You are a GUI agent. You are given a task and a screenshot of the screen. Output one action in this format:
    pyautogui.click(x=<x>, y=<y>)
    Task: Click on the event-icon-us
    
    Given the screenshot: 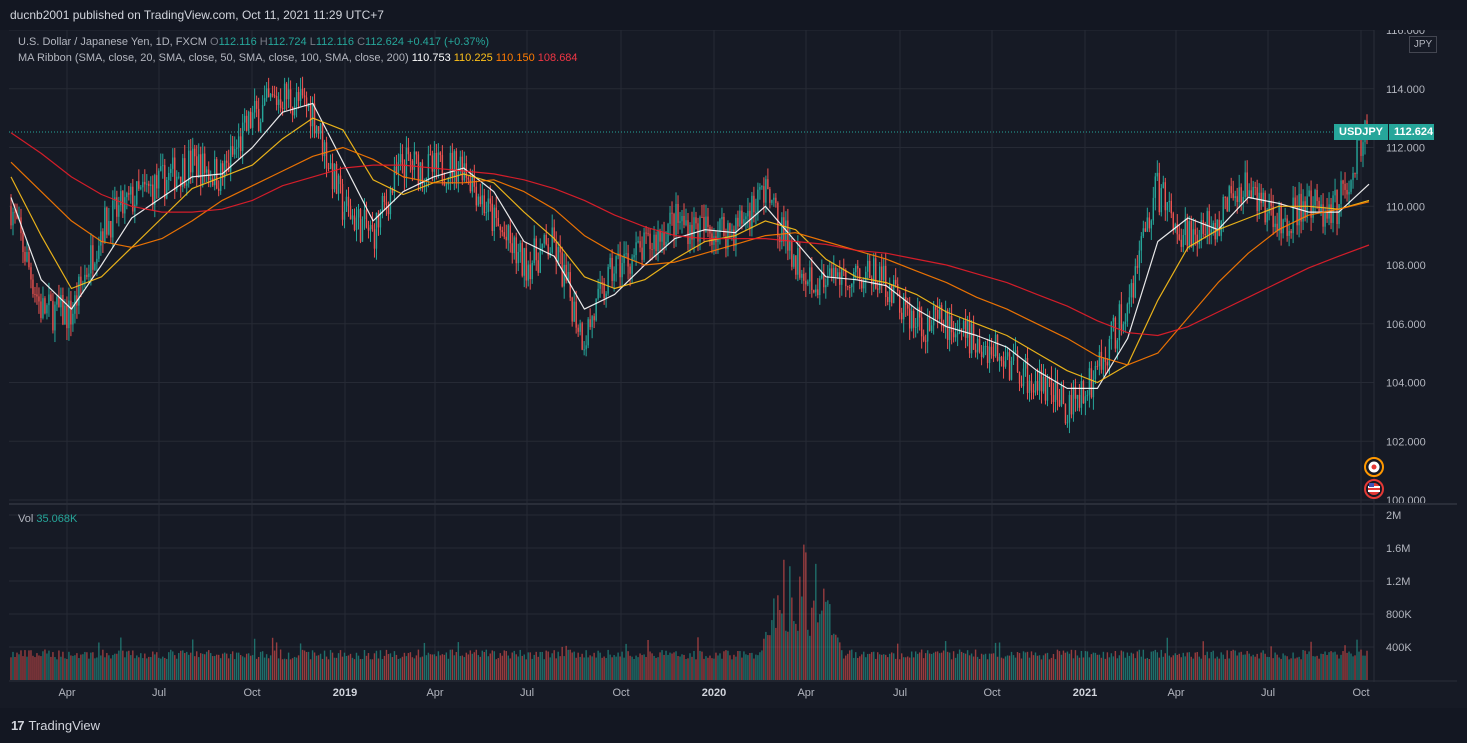 What is the action you would take?
    pyautogui.click(x=1374, y=489)
    